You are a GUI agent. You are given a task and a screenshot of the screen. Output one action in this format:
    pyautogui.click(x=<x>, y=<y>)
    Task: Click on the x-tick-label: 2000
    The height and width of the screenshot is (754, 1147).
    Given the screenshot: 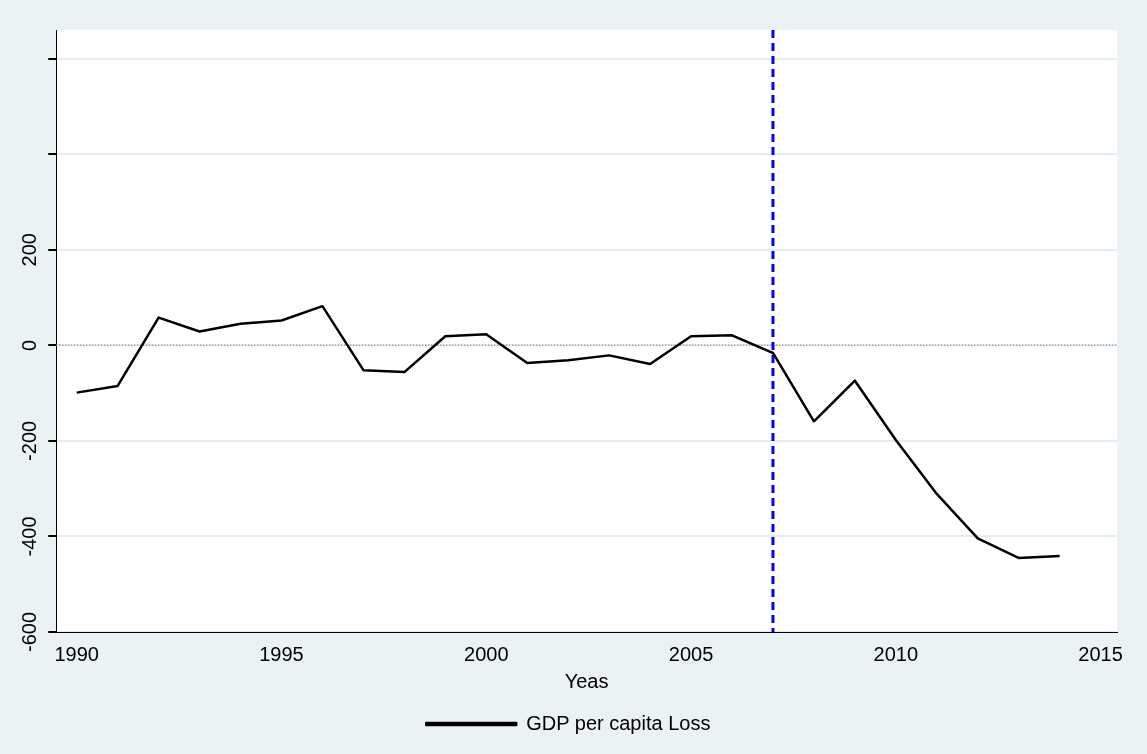 What is the action you would take?
    pyautogui.click(x=486, y=653)
    